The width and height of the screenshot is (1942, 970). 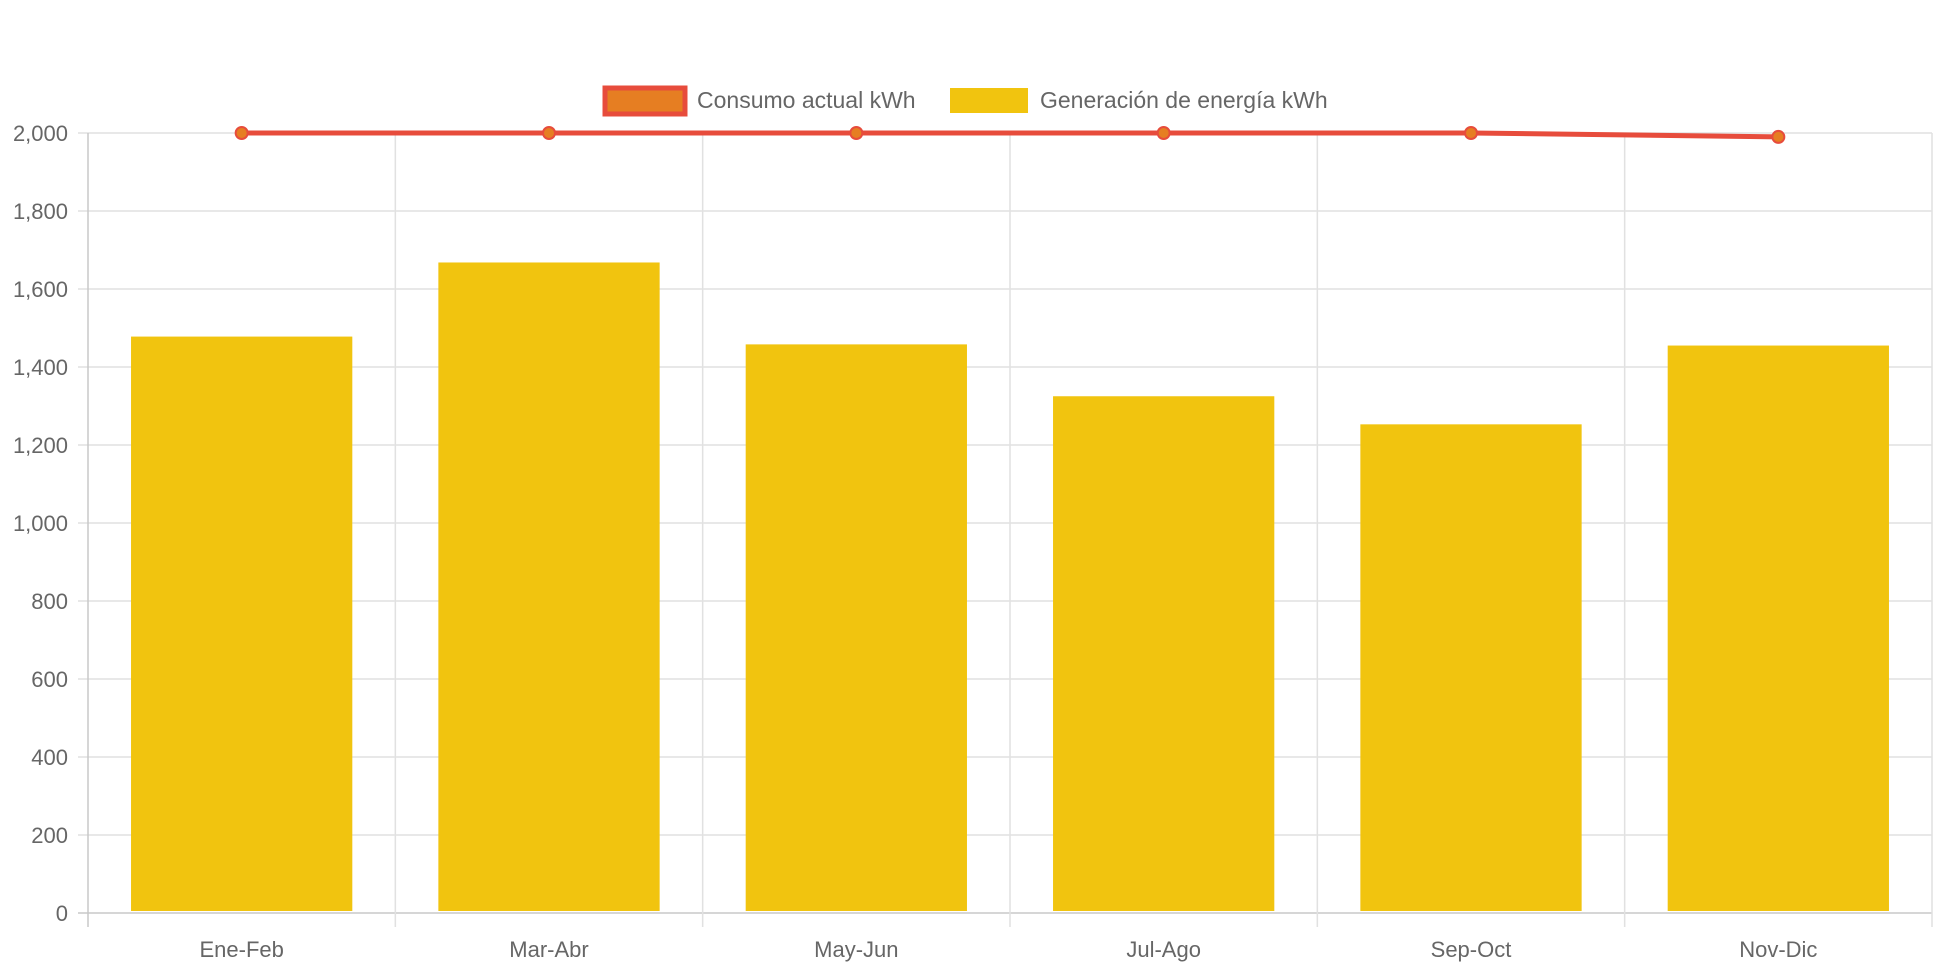 What do you see at coordinates (1778, 949) in the screenshot?
I see `x-tick-label: Nov-Dic` at bounding box center [1778, 949].